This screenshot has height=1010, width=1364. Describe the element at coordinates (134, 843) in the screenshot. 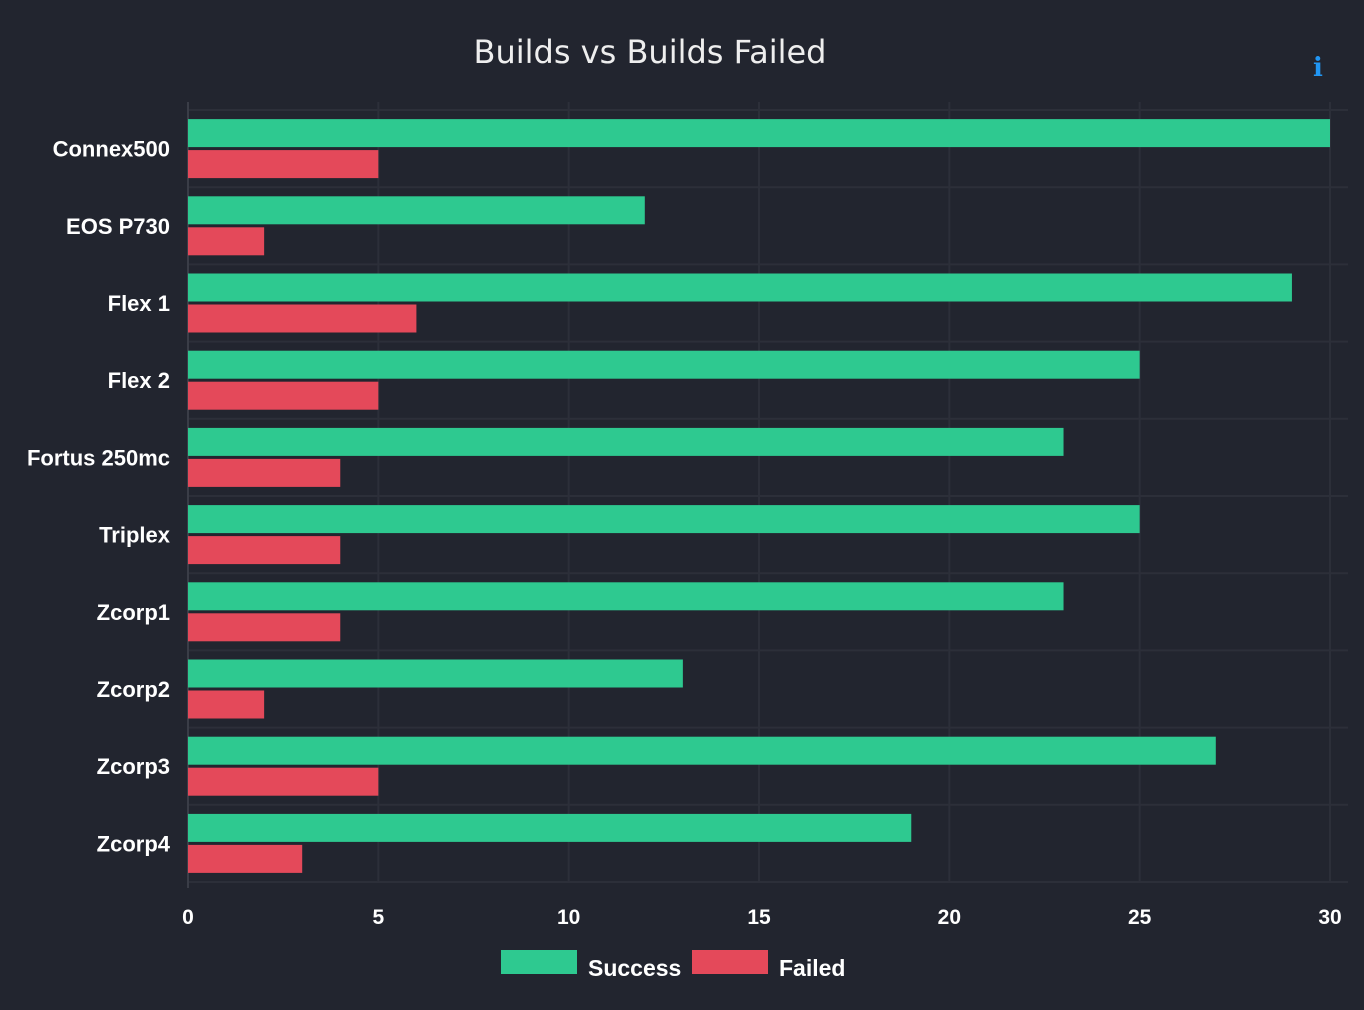

I see `category-label: Zcorp4` at that location.